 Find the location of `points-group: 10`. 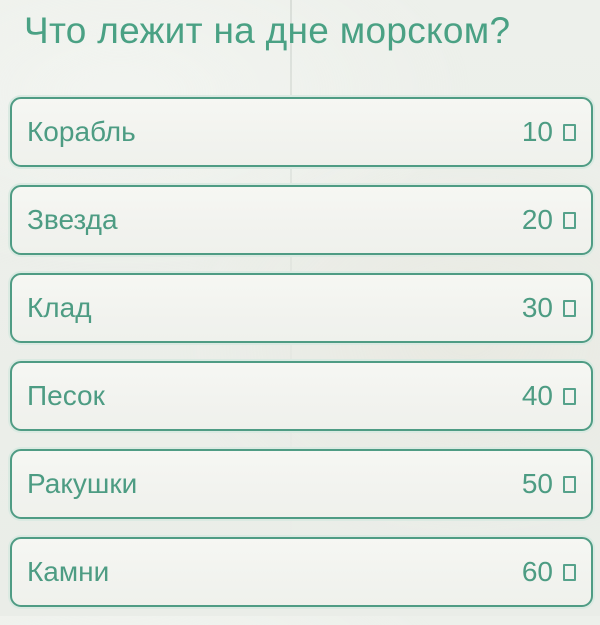

points-group: 10 is located at coordinates (549, 132).